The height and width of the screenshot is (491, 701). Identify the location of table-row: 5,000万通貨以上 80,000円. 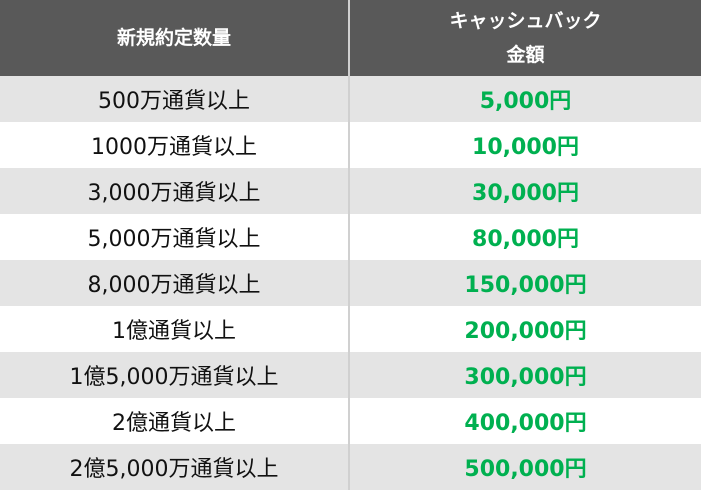
(350, 237).